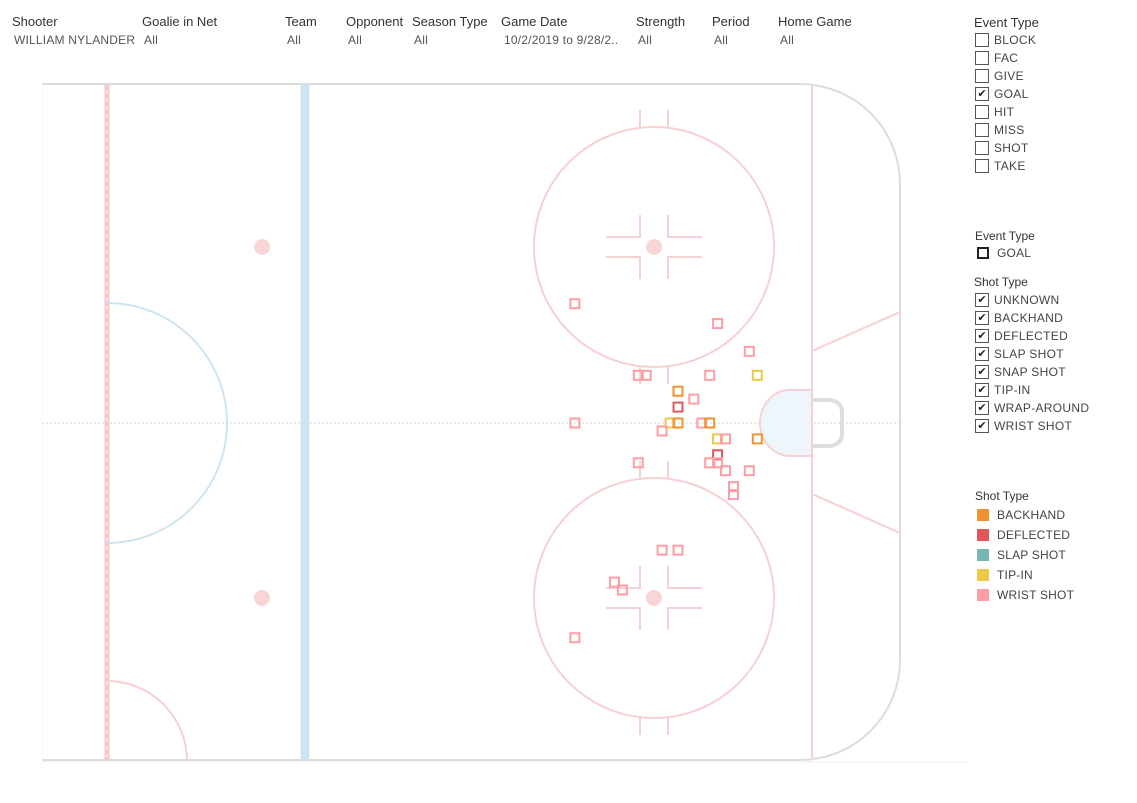 The height and width of the screenshot is (803, 1137). I want to click on checkbox-label: WRIST SHOT, so click(1033, 426).